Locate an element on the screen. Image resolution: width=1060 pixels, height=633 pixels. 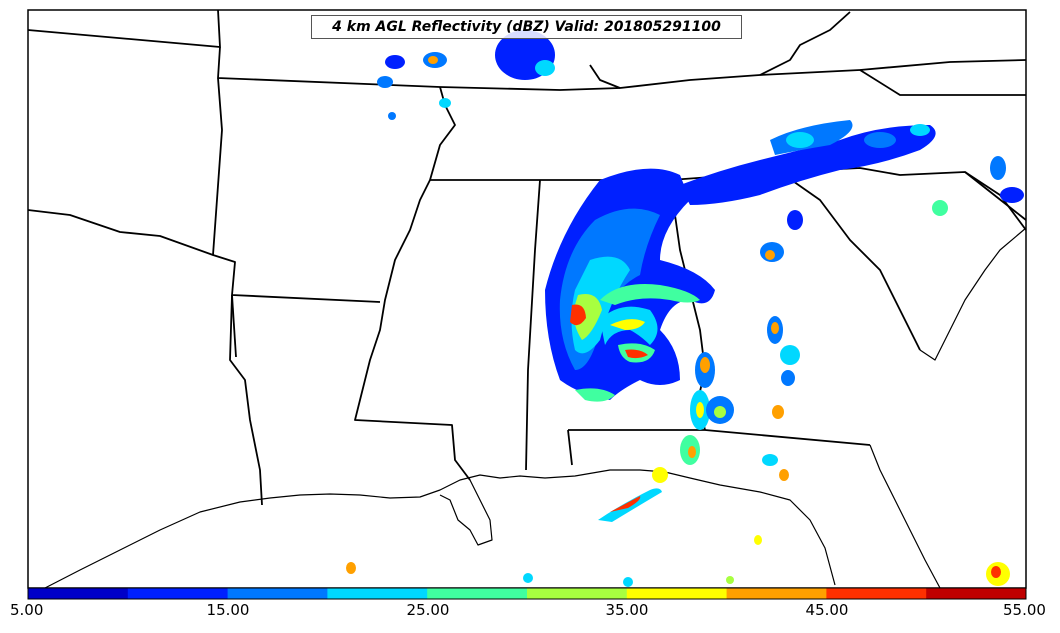
hurricane-echoes is located at coordinates (630, 285).